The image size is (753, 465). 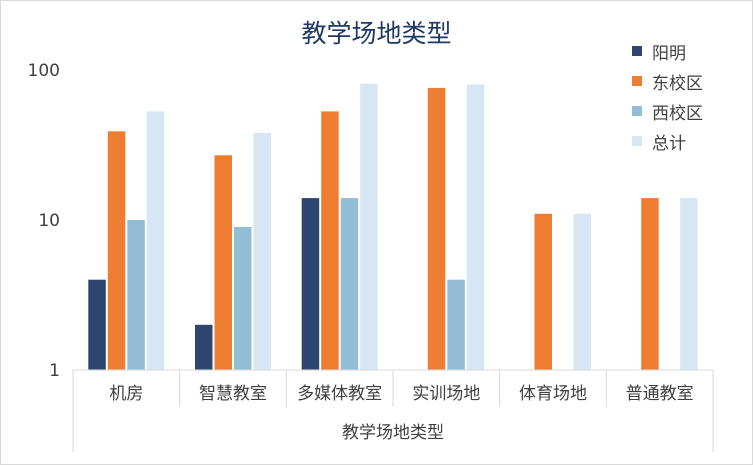 What do you see at coordinates (49, 221) in the screenshot?
I see `y-tick-label: 10` at bounding box center [49, 221].